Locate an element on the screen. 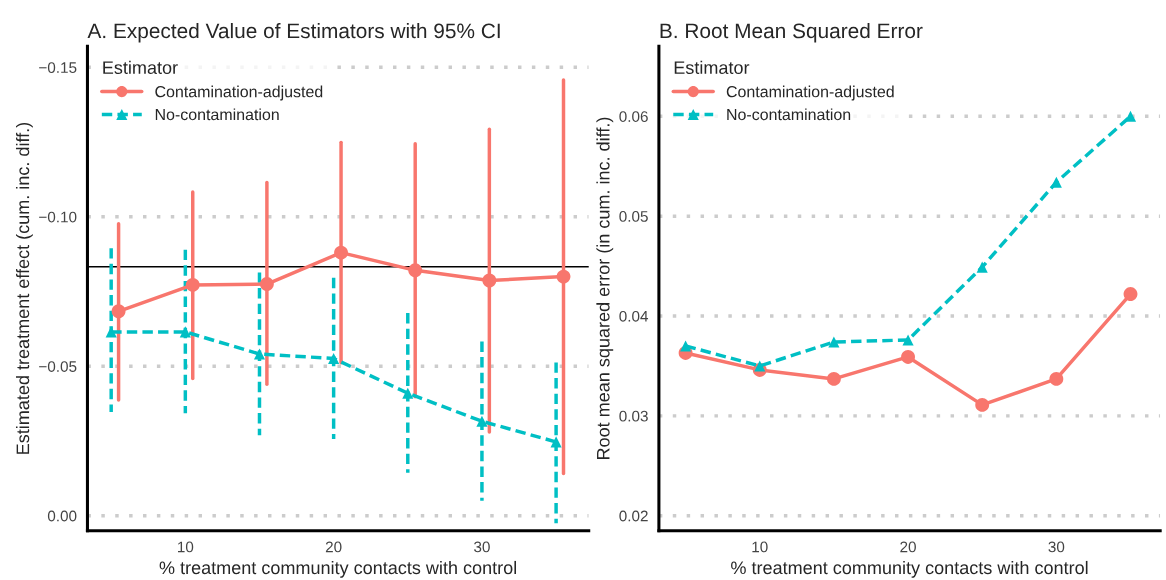 The width and height of the screenshot is (1166, 580). y-tick-label: 0.00 is located at coordinates (62, 516).